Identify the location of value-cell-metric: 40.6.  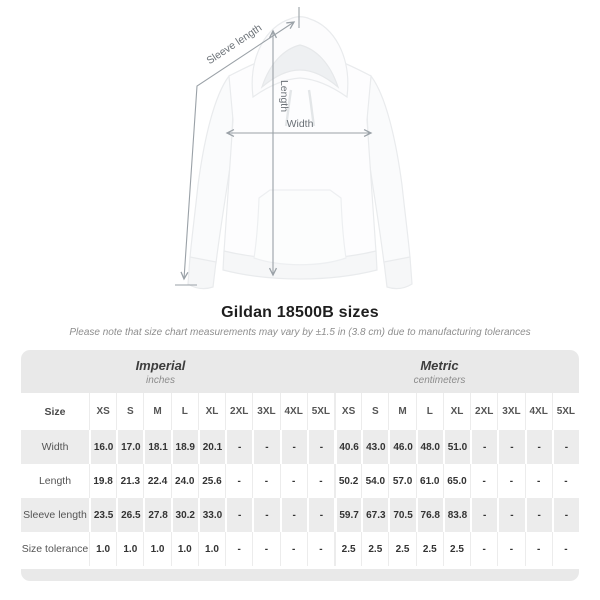
(347, 447).